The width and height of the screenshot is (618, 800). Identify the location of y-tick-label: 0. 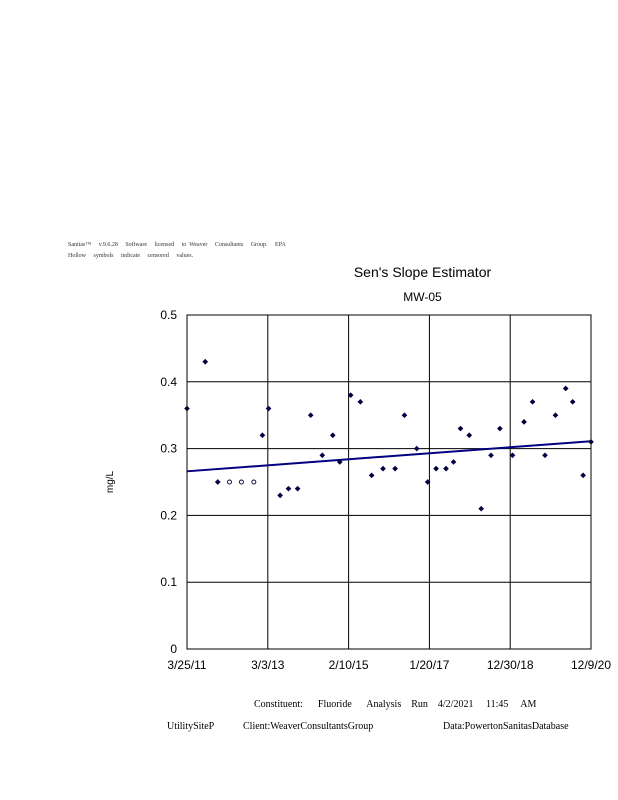
(173, 649).